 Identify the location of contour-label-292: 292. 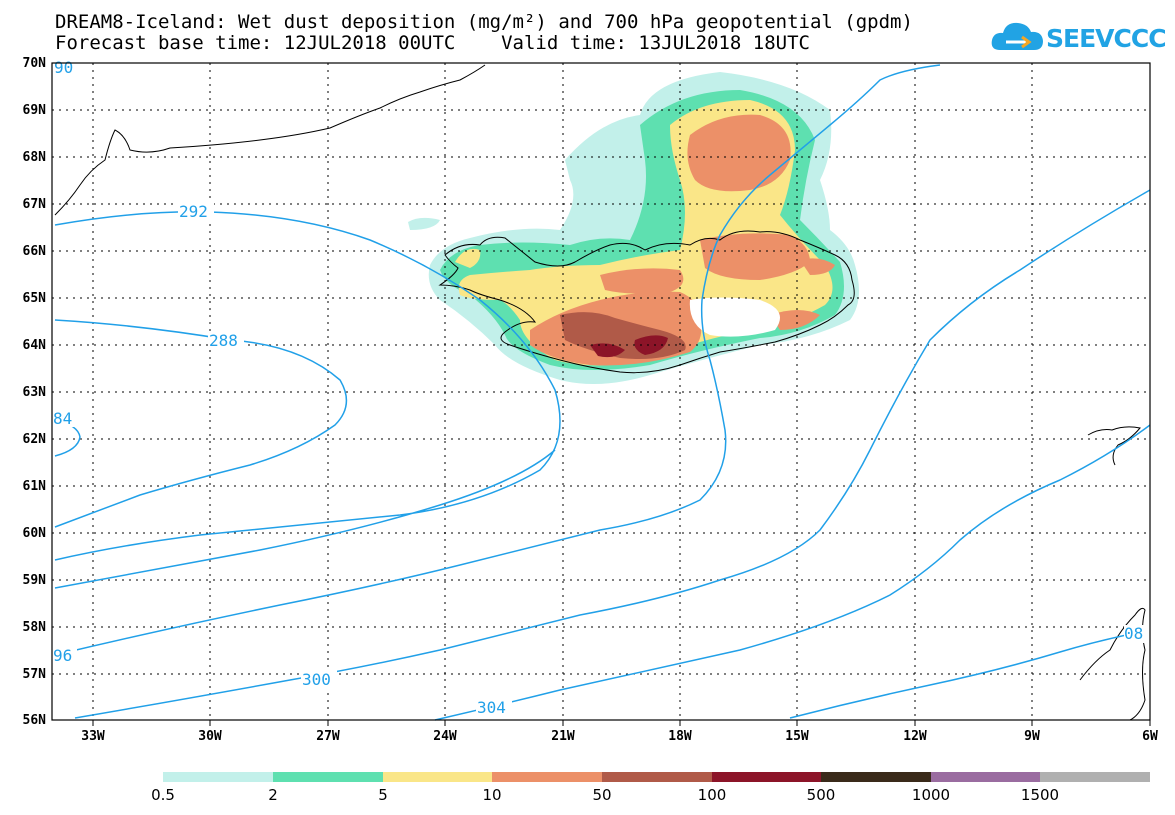
(193, 211).